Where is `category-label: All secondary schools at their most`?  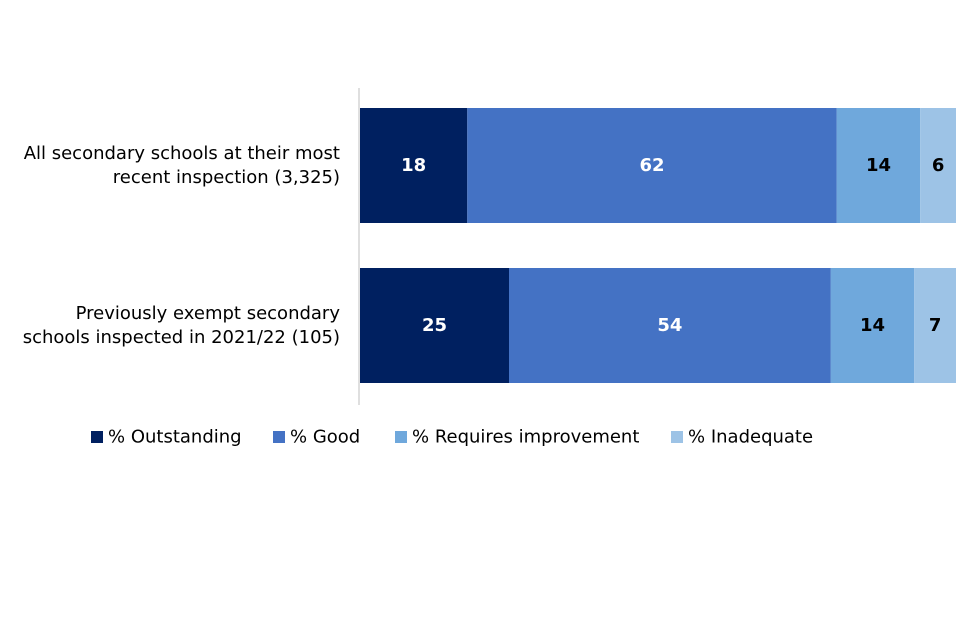 category-label: All secondary schools at their most is located at coordinates (182, 153).